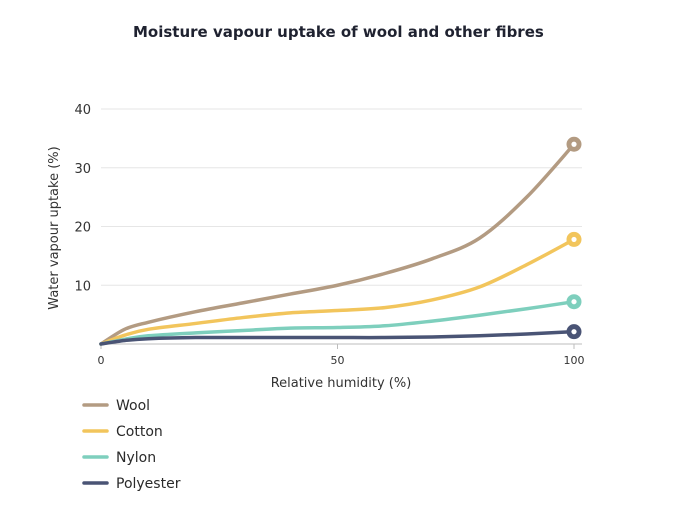  Describe the element at coordinates (341, 383) in the screenshot. I see `x-axis-label: Relative humidity (%)` at that location.